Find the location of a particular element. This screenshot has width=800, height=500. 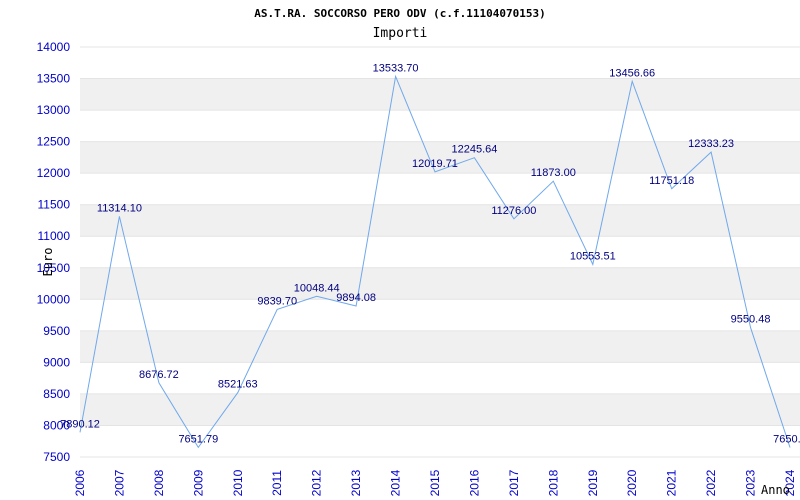

data-label: 12245.64 is located at coordinates (474, 150).